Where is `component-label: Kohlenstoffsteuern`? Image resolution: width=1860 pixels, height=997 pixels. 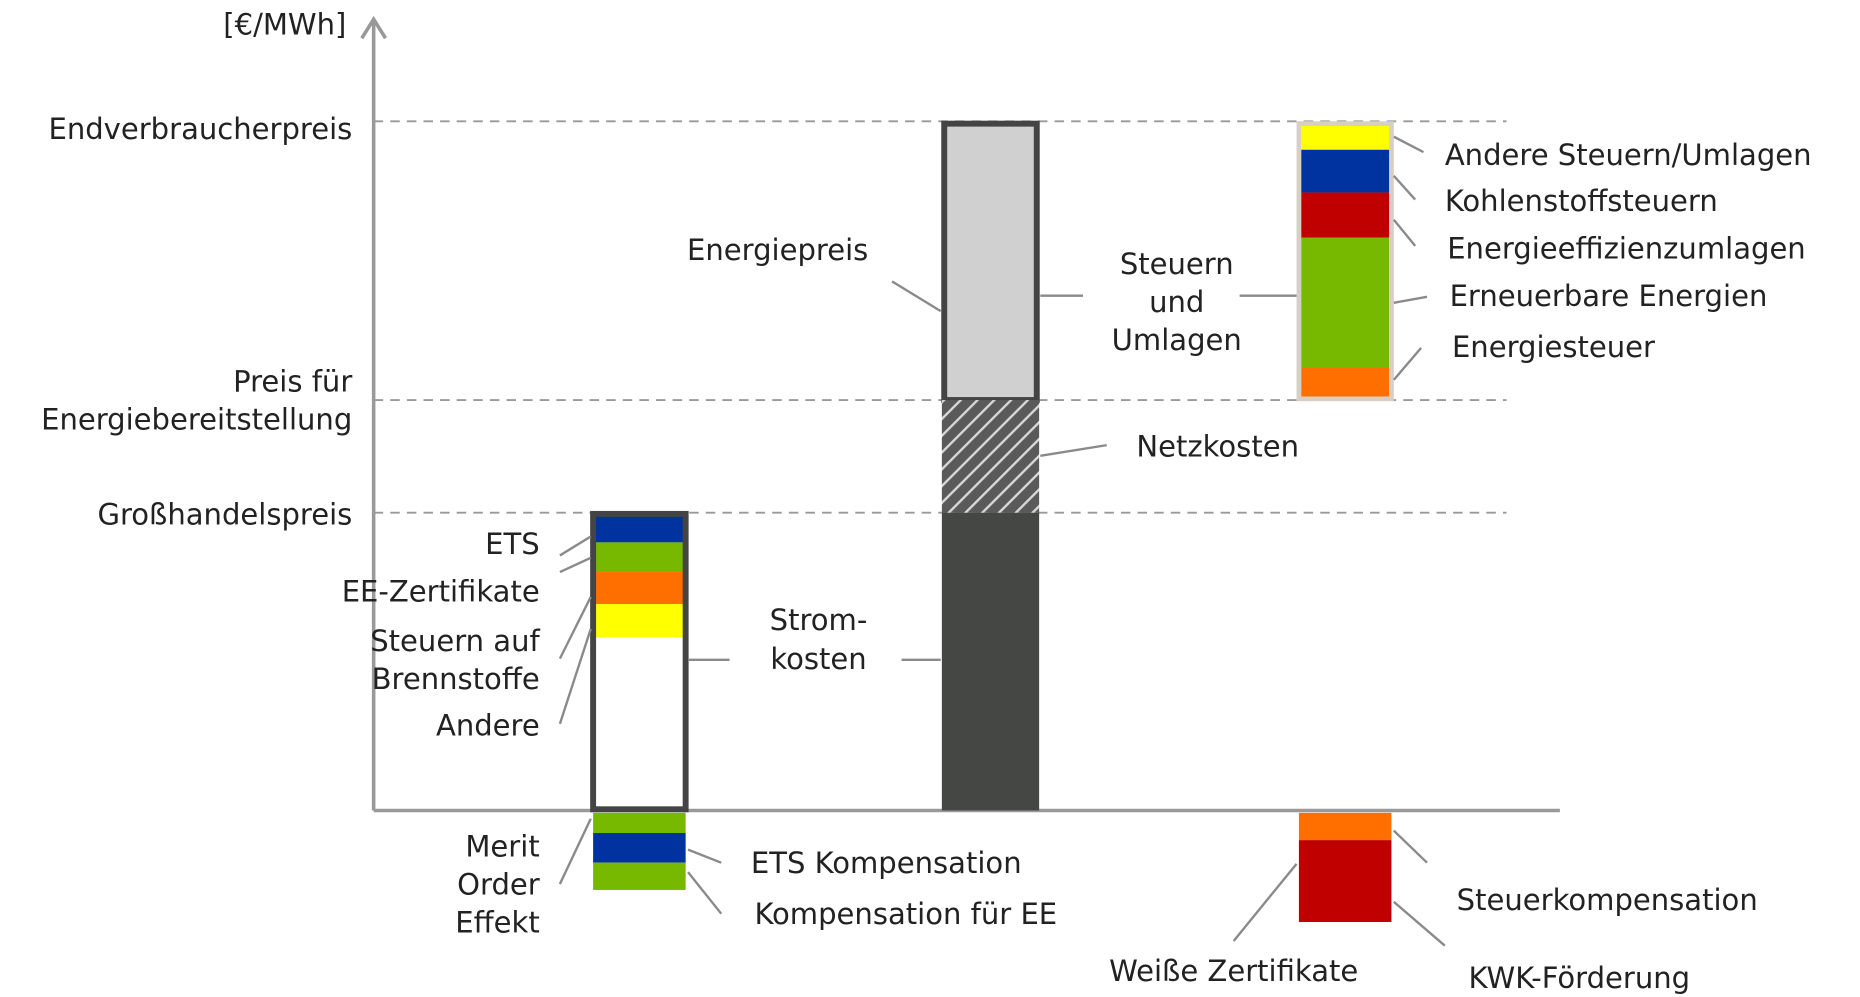 component-label: Kohlenstoffsteuern is located at coordinates (1581, 201).